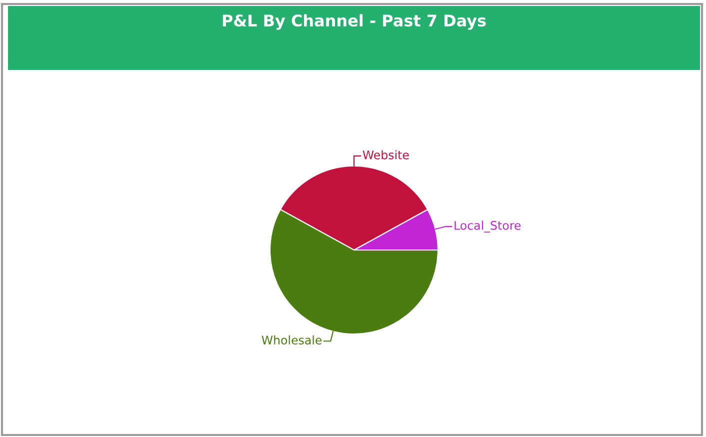  What do you see at coordinates (292, 340) in the screenshot?
I see `slice-label: Wholesale` at bounding box center [292, 340].